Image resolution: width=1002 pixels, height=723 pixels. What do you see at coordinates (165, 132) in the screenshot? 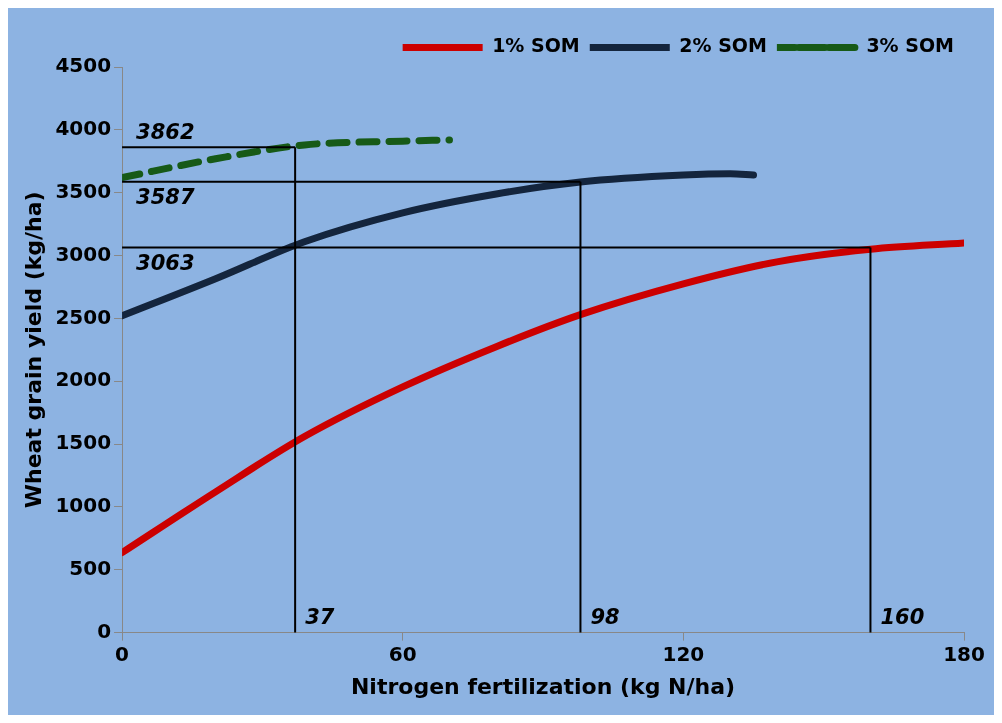
I see `ref-line-label: 3862` at bounding box center [165, 132].